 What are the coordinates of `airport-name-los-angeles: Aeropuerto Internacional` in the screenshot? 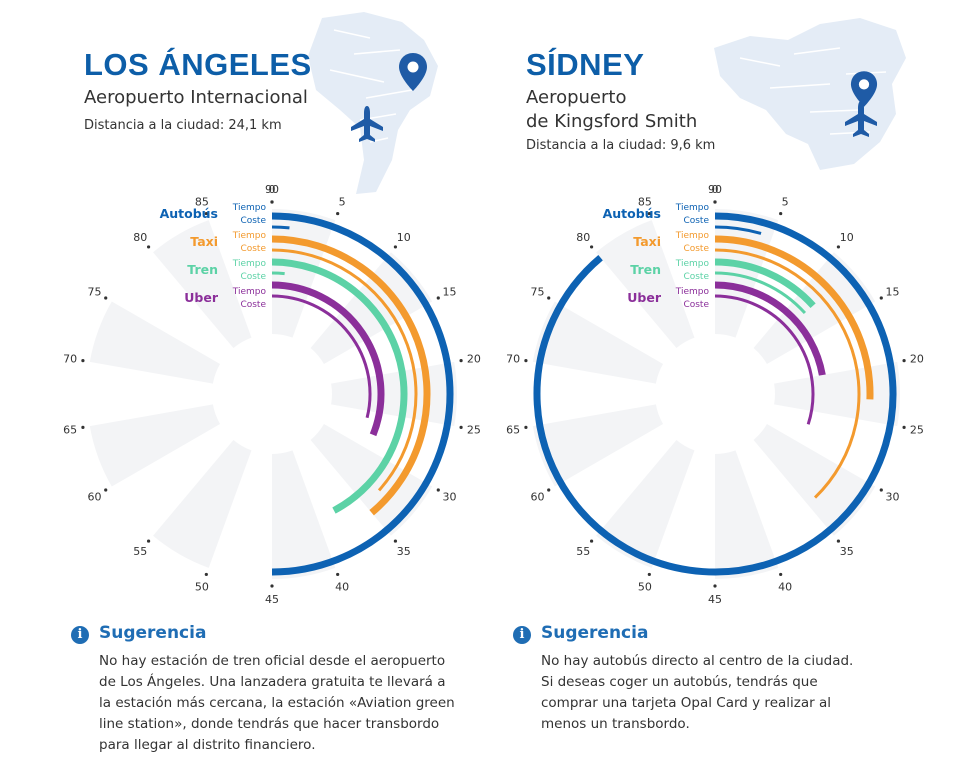 It's located at (196, 98).